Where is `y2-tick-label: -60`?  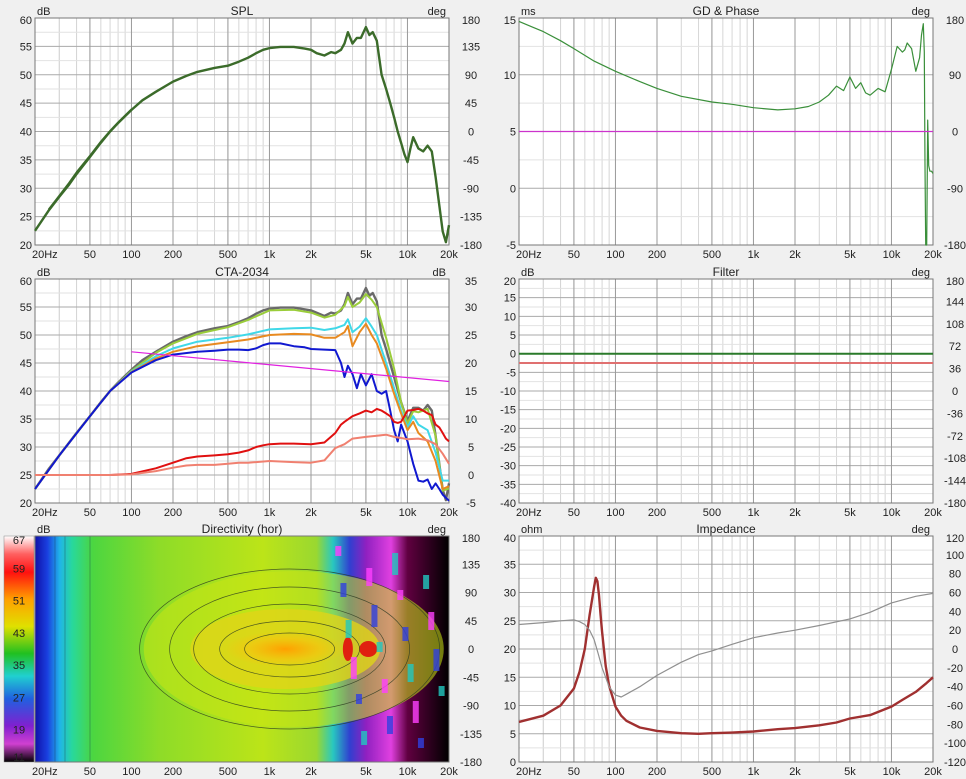 y2-tick-label: -60 is located at coordinates (955, 707).